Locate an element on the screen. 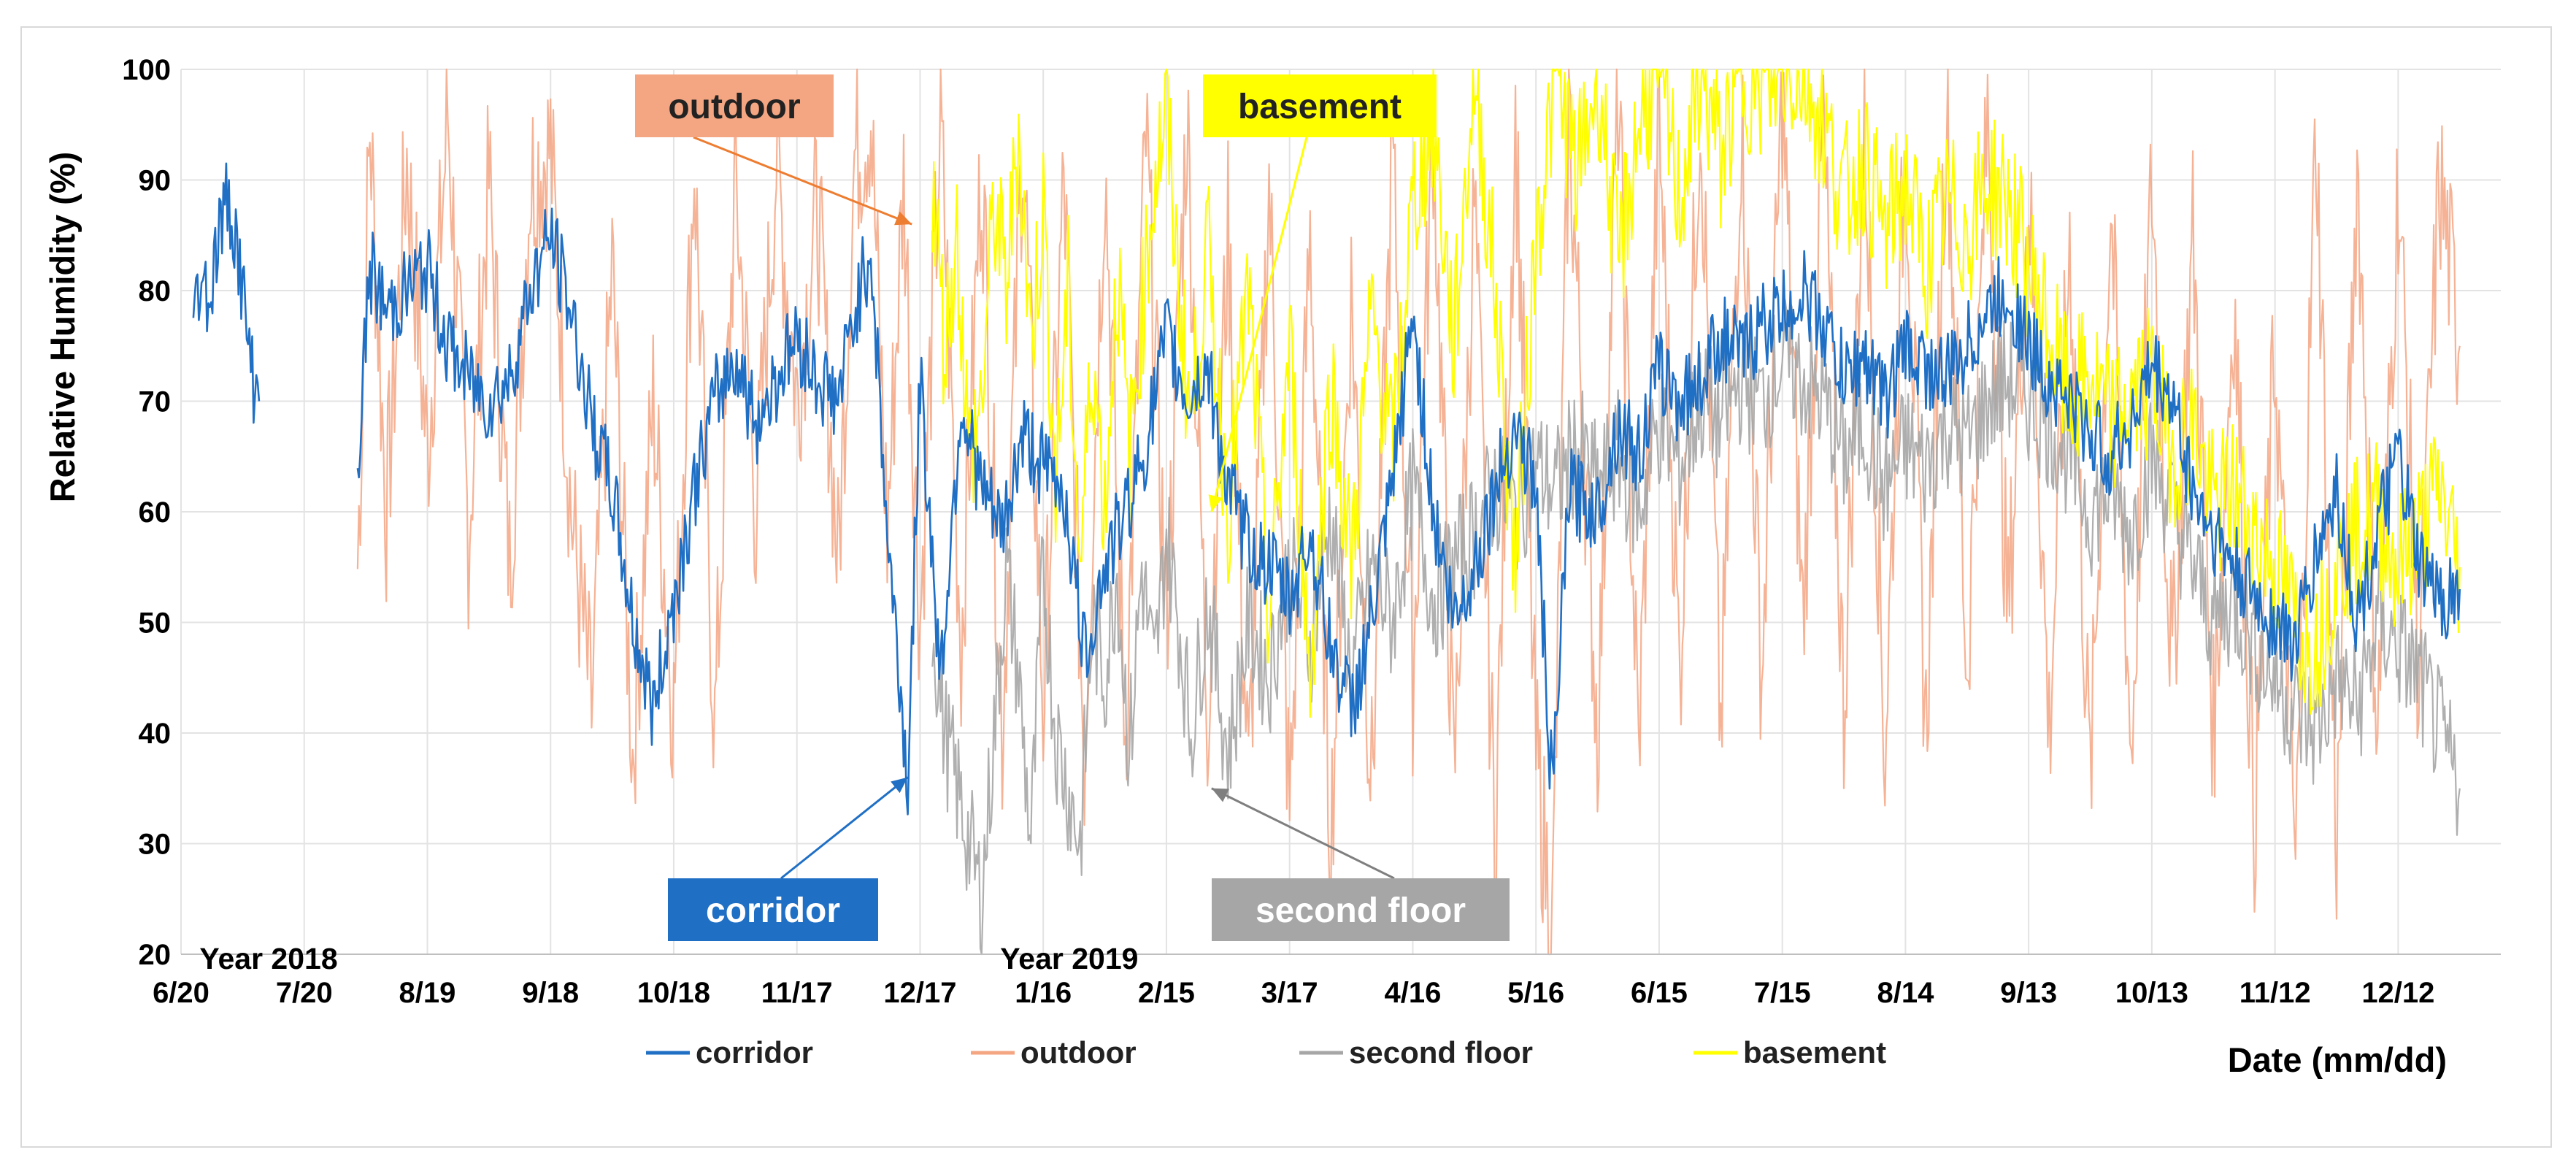 The image size is (2576, 1174). x-axis-title: Date (mm/dd) is located at coordinates (2337, 1059).